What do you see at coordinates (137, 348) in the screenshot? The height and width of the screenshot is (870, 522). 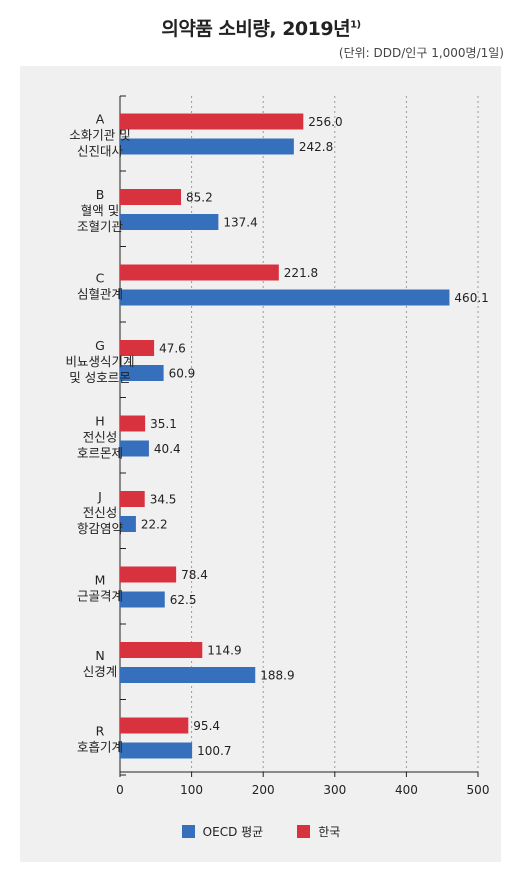 I see `bar-korea-G` at bounding box center [137, 348].